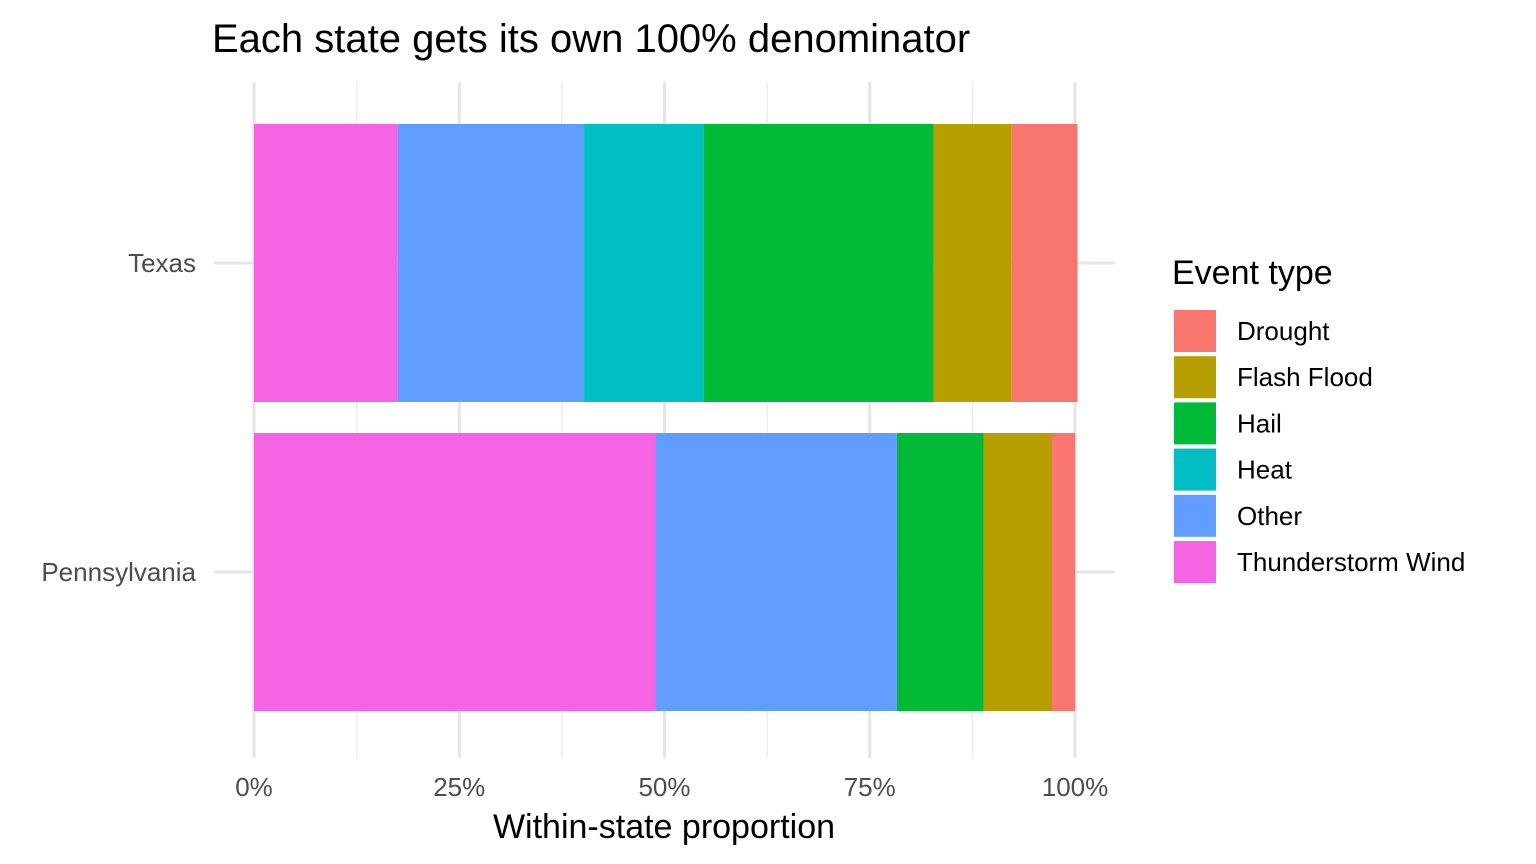 The height and width of the screenshot is (864, 1536). Describe the element at coordinates (1351, 562) in the screenshot. I see `legend-label: Thunderstorm Wind` at that location.